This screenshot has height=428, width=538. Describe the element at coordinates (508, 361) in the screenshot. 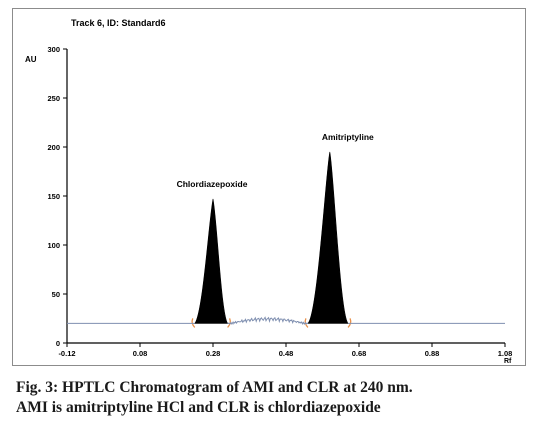

I see `x-axis-label: Rf` at that location.